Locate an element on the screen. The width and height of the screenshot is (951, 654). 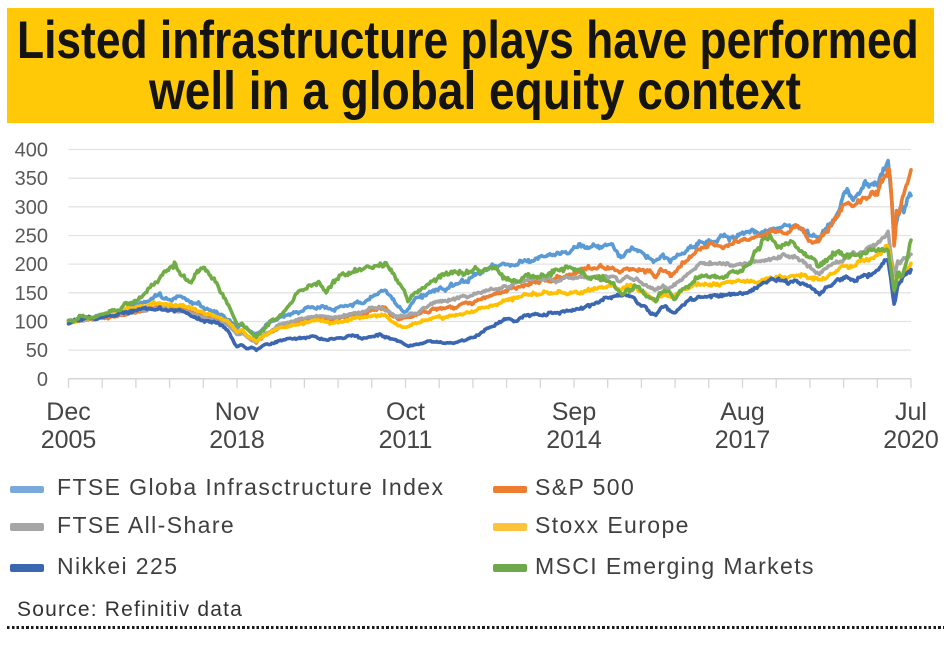
svg-text: Dec is located at coordinates (68, 412).